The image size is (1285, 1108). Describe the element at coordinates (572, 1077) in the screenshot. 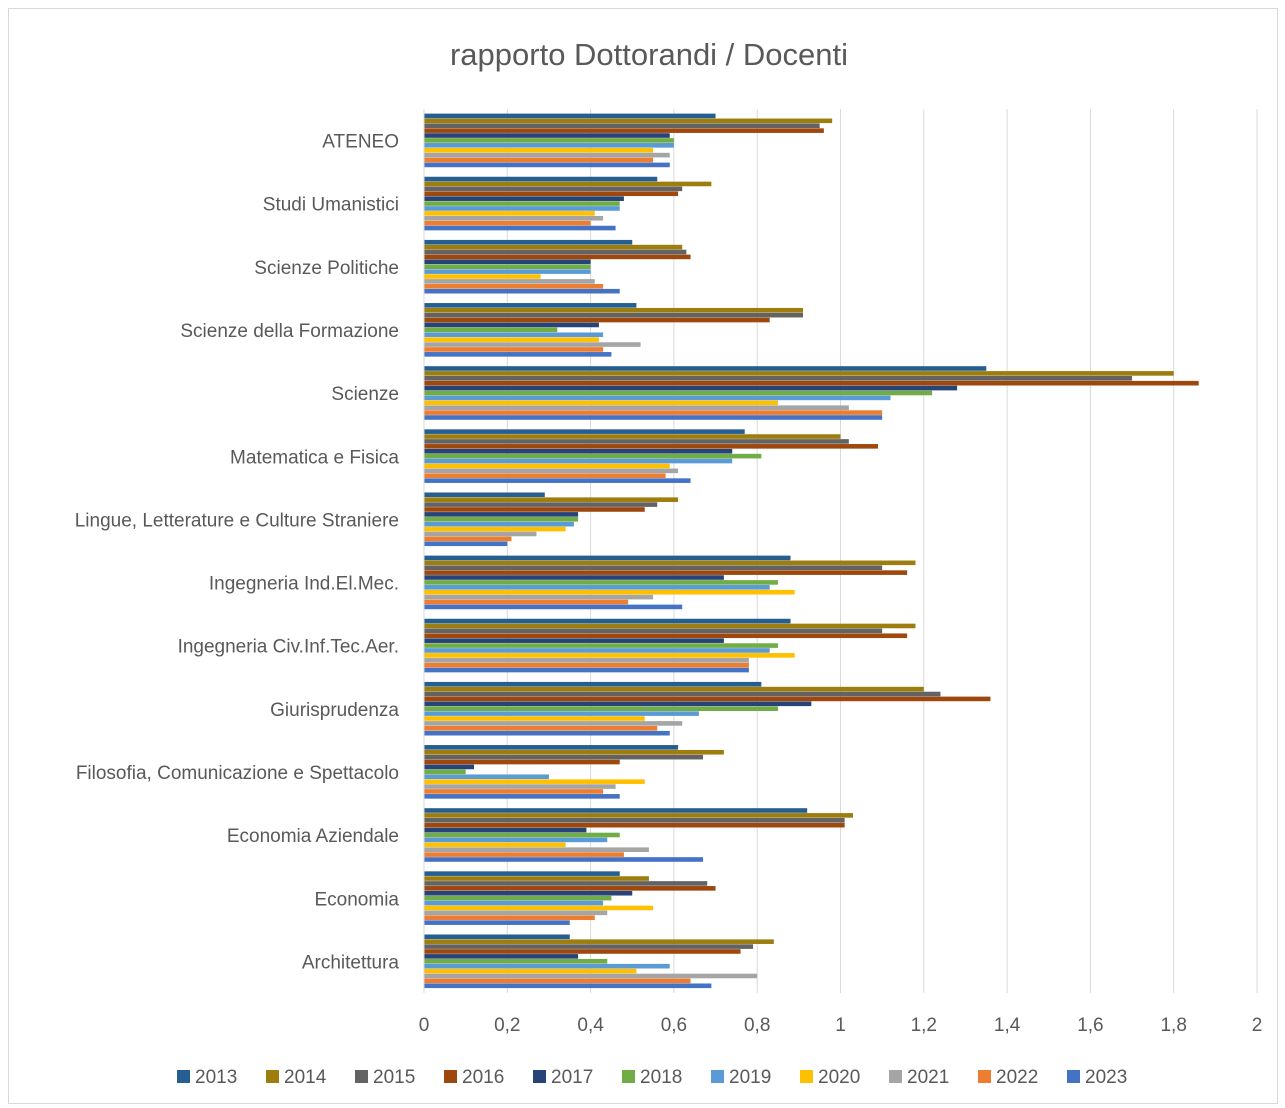

I see `legend-label: 2017` at that location.